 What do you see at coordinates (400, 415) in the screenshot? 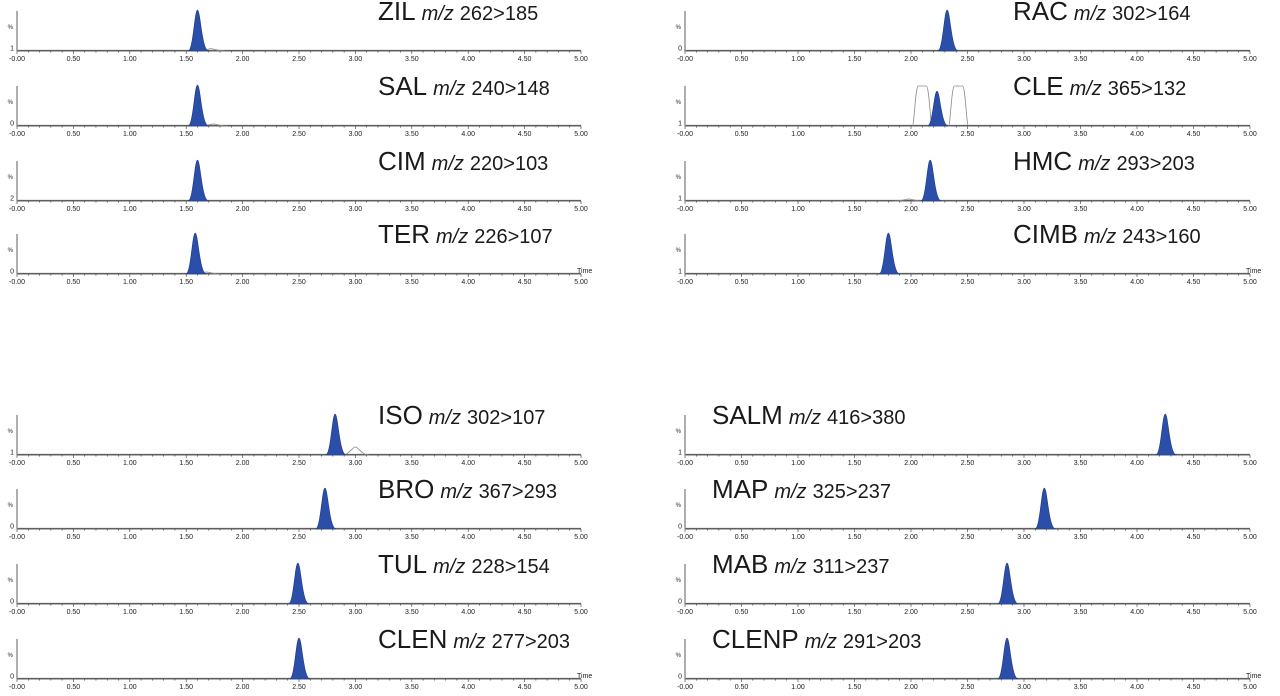
I see `compound-name: ISO` at bounding box center [400, 415].